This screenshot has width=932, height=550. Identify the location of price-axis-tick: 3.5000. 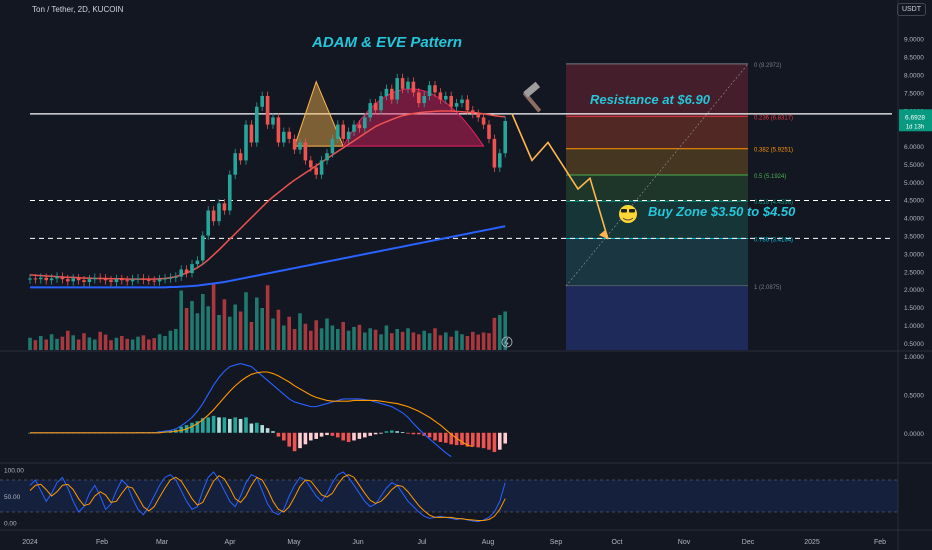
(914, 237).